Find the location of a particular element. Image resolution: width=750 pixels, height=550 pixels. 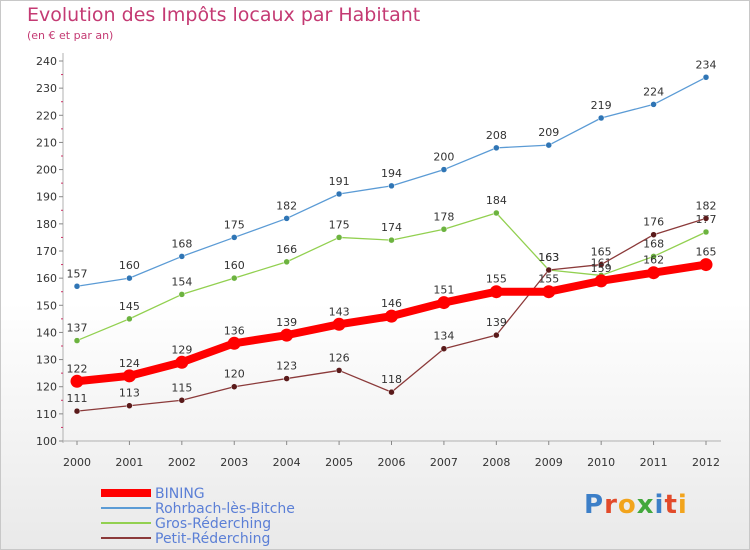

data-label-bining: 155 is located at coordinates (496, 279).